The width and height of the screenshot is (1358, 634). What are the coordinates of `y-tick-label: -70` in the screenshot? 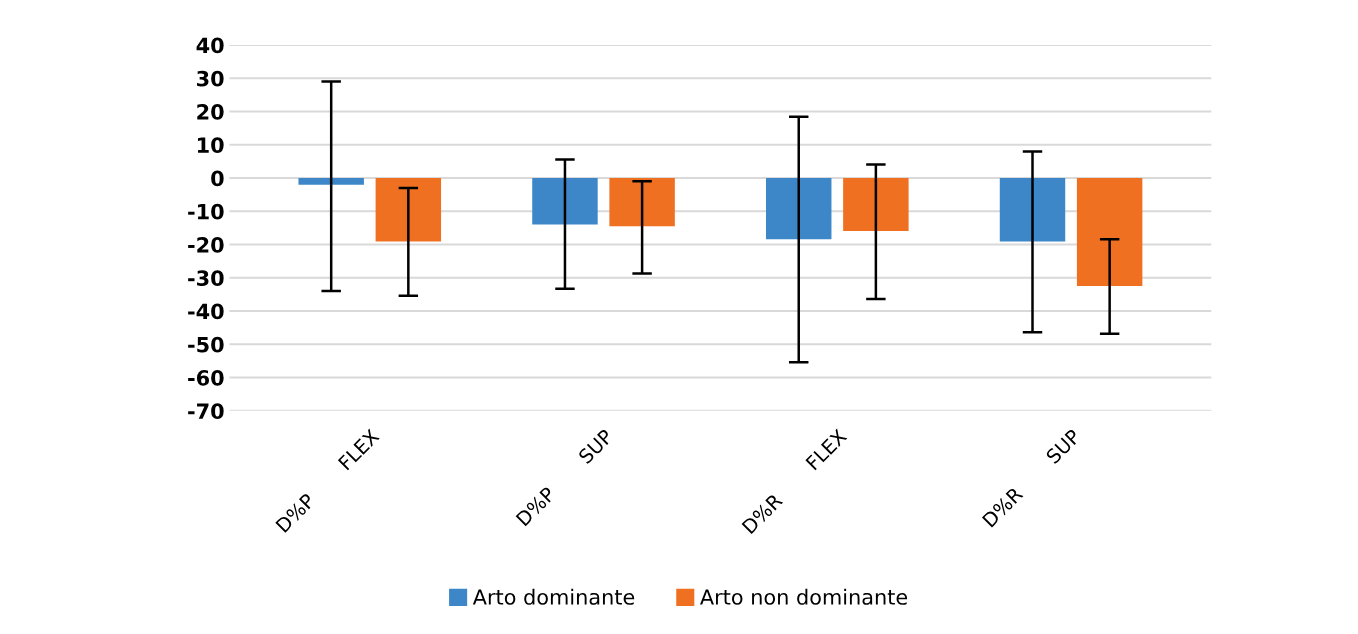 It's located at (206, 411).